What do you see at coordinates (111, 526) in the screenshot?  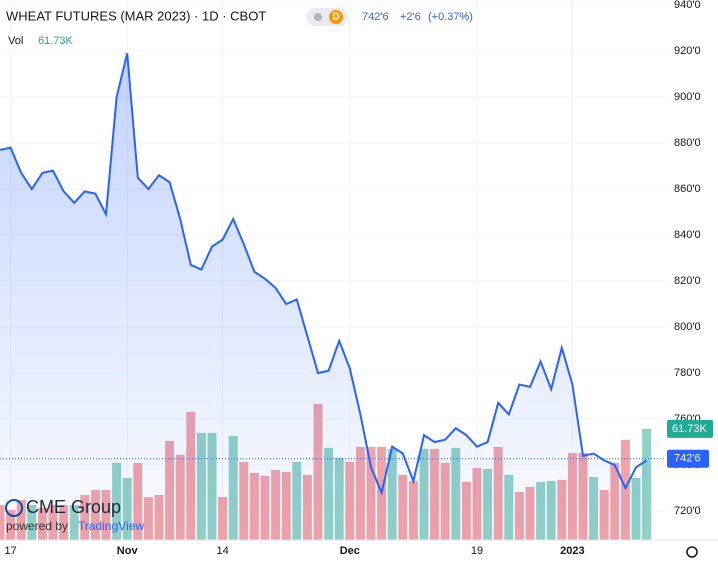 I see `logo-brand: TradingView` at bounding box center [111, 526].